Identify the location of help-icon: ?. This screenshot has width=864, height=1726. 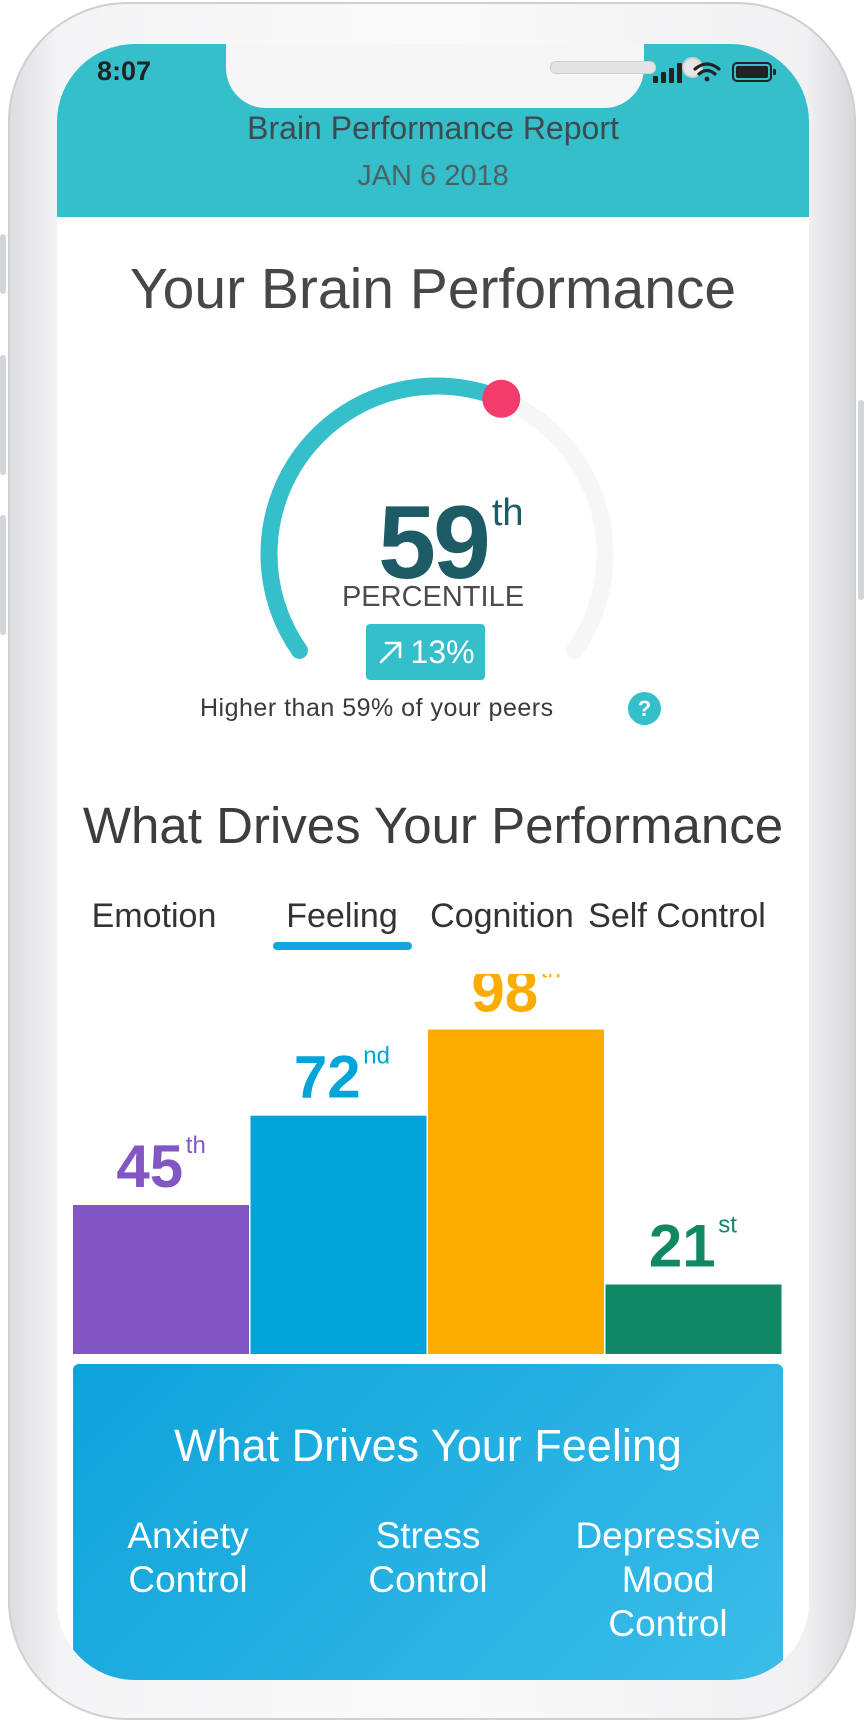
(644, 708).